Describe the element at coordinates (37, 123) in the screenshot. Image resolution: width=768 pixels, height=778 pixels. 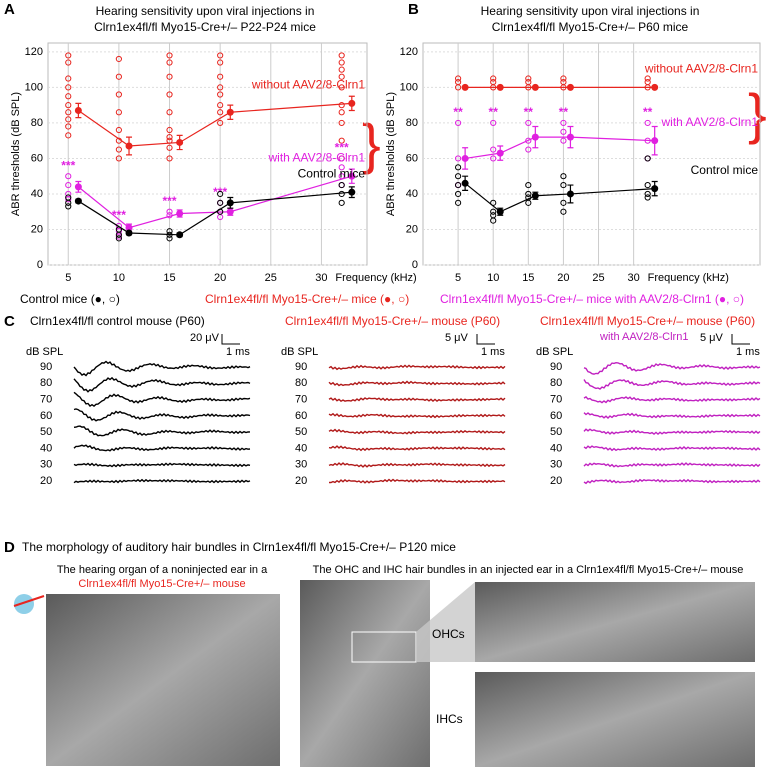
I see `y-tick-label: 80` at that location.